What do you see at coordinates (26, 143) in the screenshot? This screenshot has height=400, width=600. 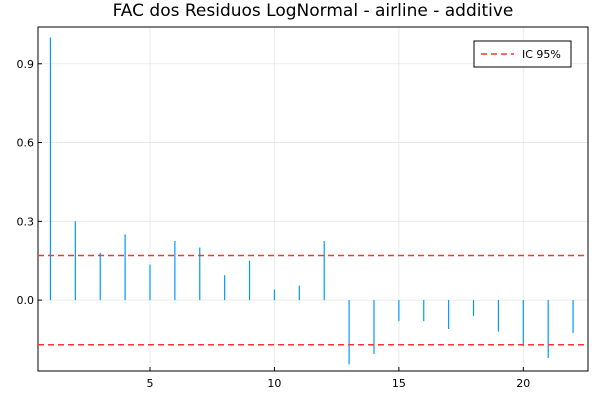 I see `y-tick-label: 0.6` at bounding box center [26, 143].